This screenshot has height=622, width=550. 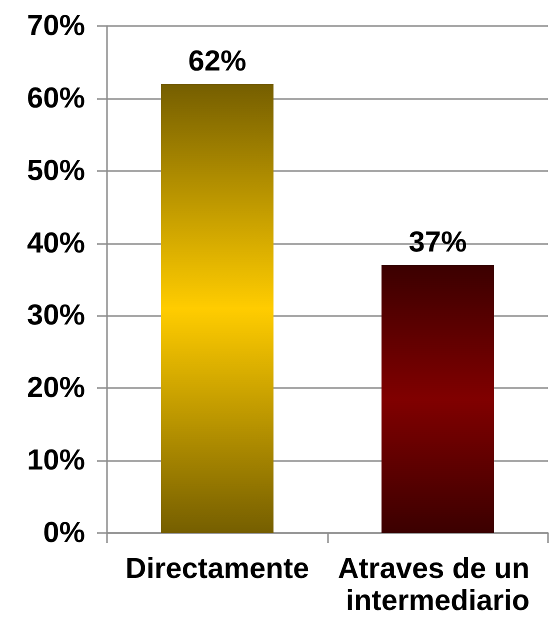 I want to click on data-label: 62%, so click(x=217, y=61).